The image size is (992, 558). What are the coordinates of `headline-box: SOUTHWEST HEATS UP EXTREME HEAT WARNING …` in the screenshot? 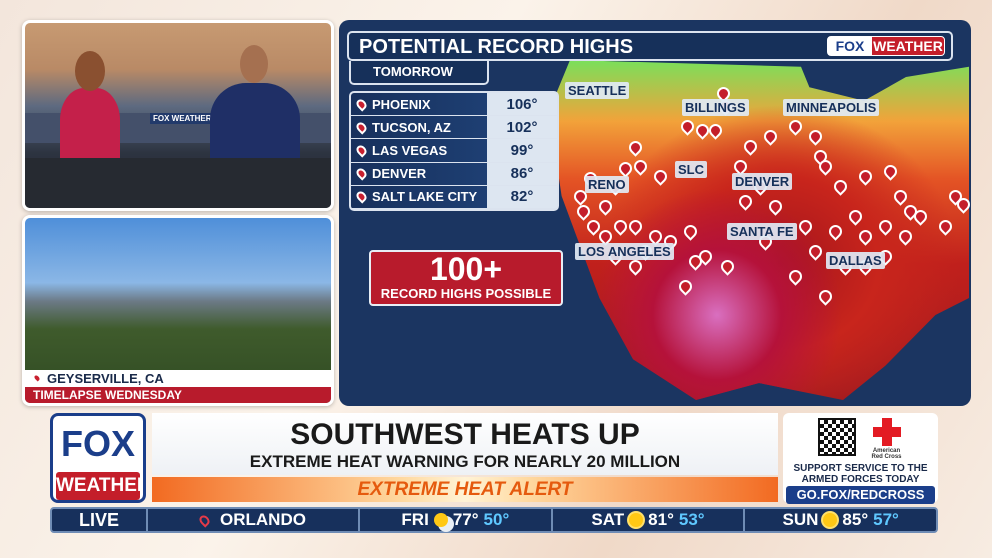 It's located at (465, 444).